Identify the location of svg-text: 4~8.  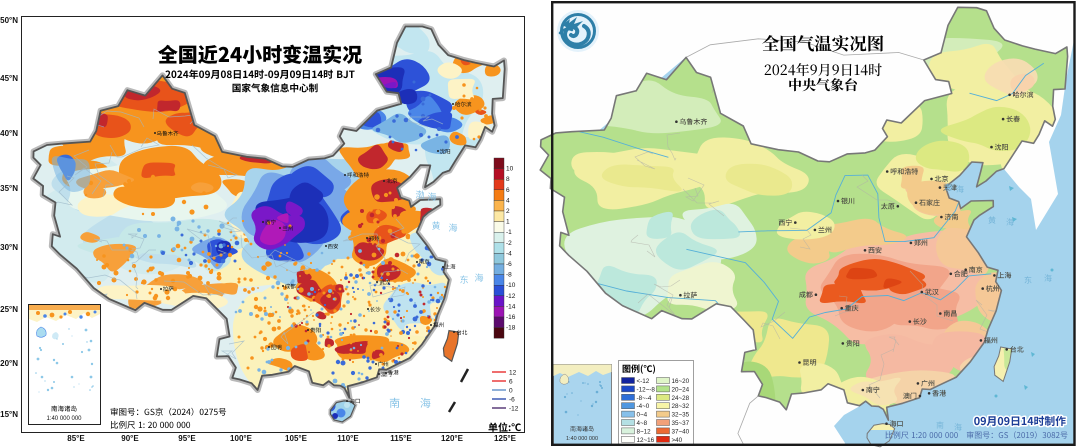
(642, 423).